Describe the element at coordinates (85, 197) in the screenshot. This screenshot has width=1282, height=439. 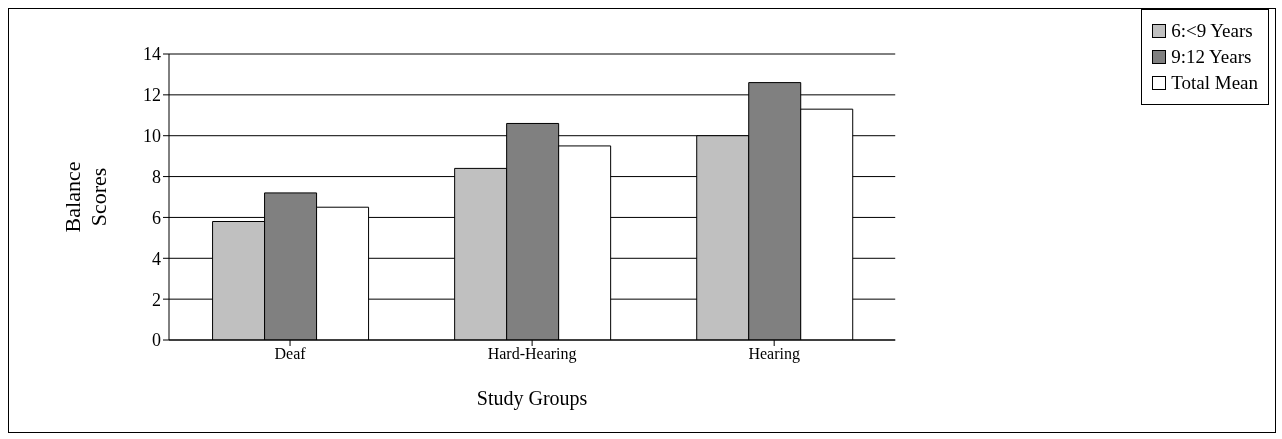
I see `y-axis-title: Balance Scores` at that location.